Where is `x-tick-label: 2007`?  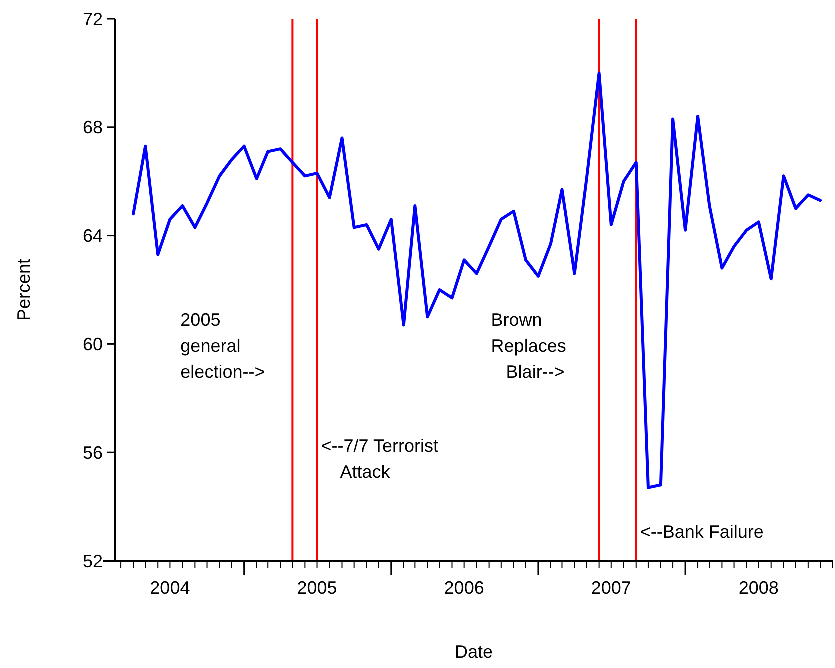
x-tick-label: 2007 is located at coordinates (611, 588).